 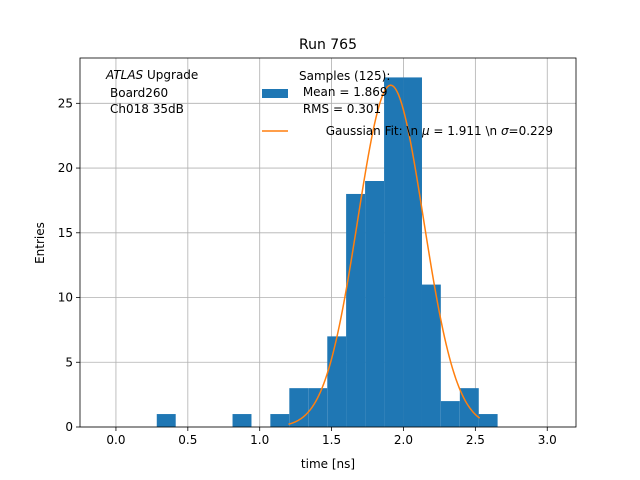 What do you see at coordinates (343, 92) in the screenshot?
I see `legend-samples-mean: Mean = 1.869` at bounding box center [343, 92].